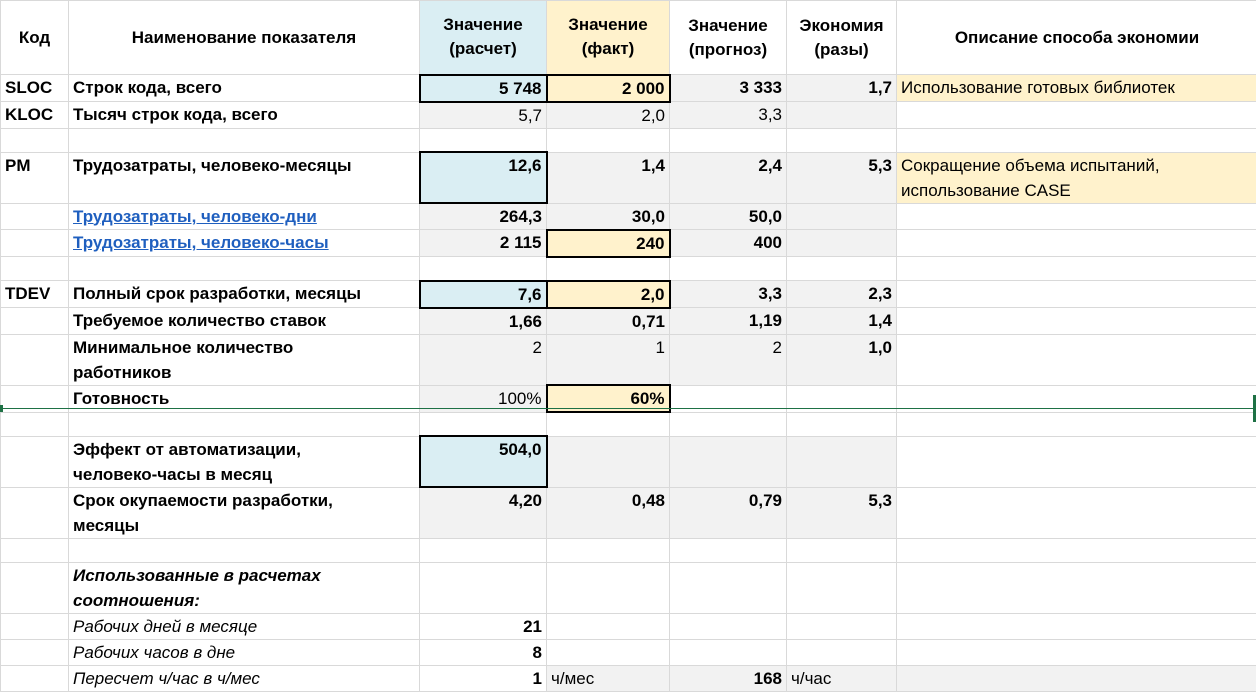 The width and height of the screenshot is (1256, 692). I want to click on cell-calc: 5 748, so click(483, 88).